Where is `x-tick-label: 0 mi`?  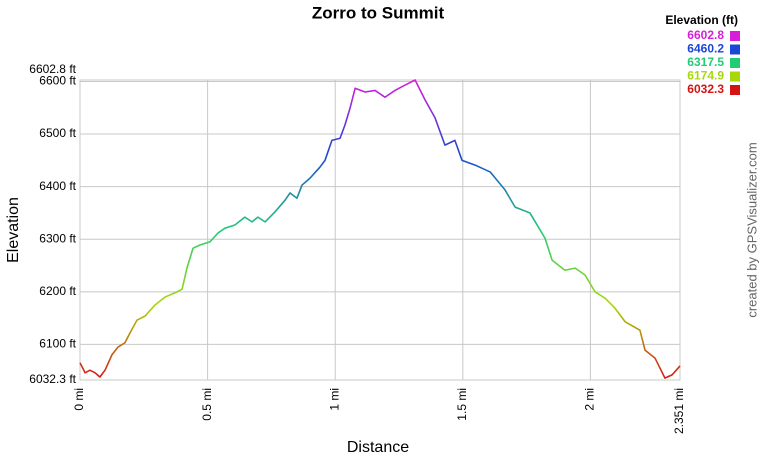 x-tick-label: 0 mi is located at coordinates (79, 399).